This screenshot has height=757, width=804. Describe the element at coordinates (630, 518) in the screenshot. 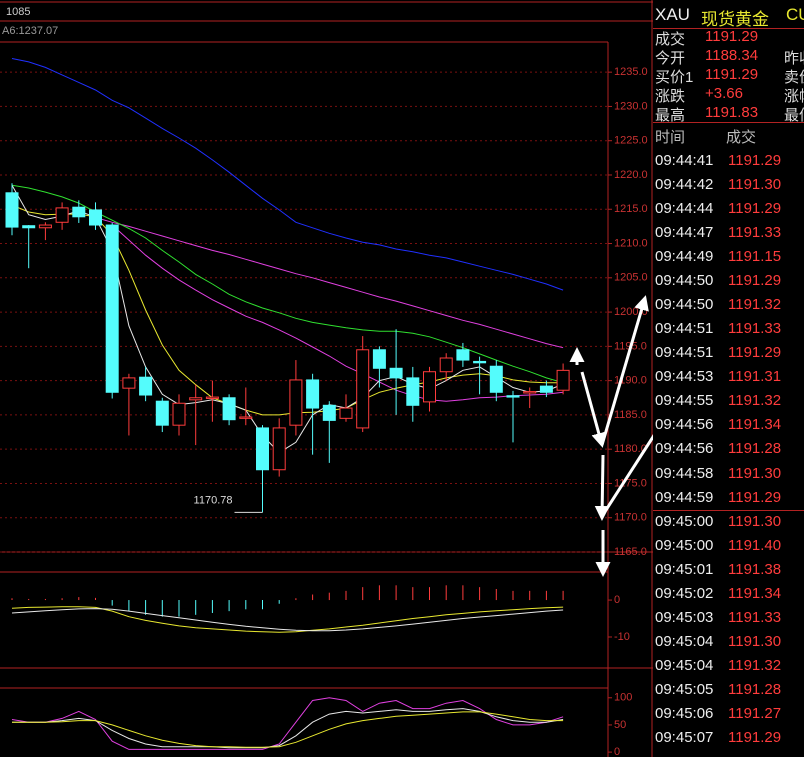

I see `y-tick-label: 1170.0` at that location.